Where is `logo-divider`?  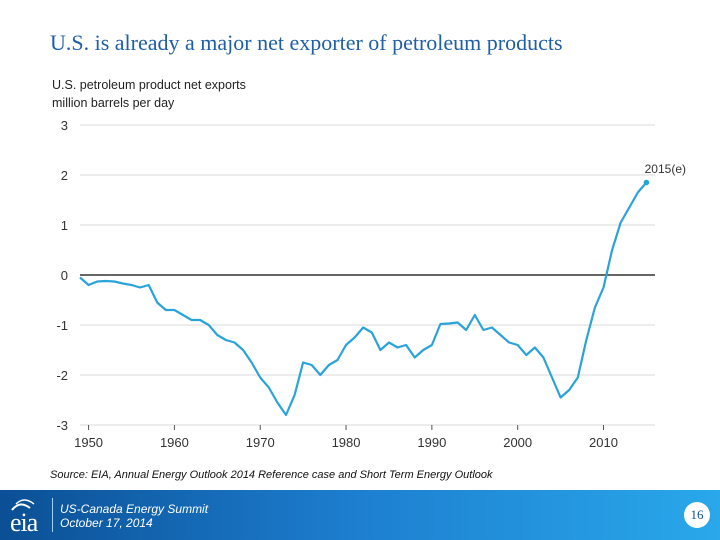
logo-divider is located at coordinates (52, 515).